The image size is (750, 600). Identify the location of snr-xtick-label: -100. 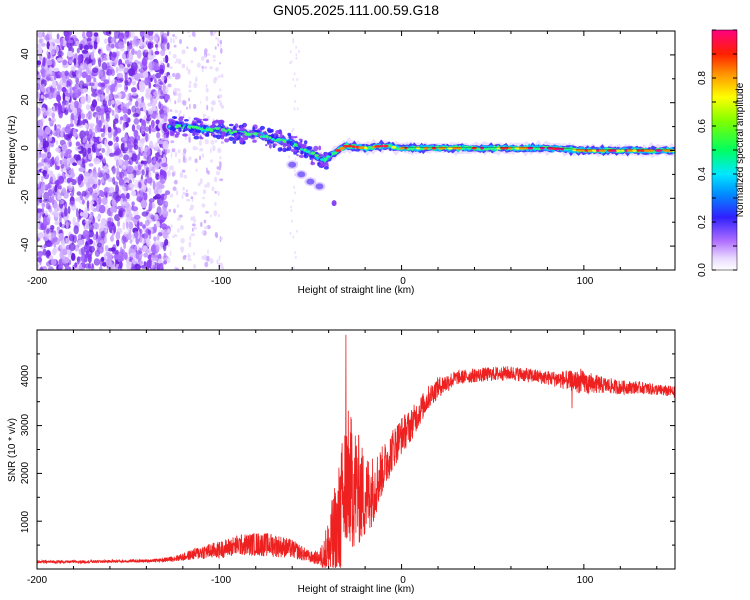
(221, 580).